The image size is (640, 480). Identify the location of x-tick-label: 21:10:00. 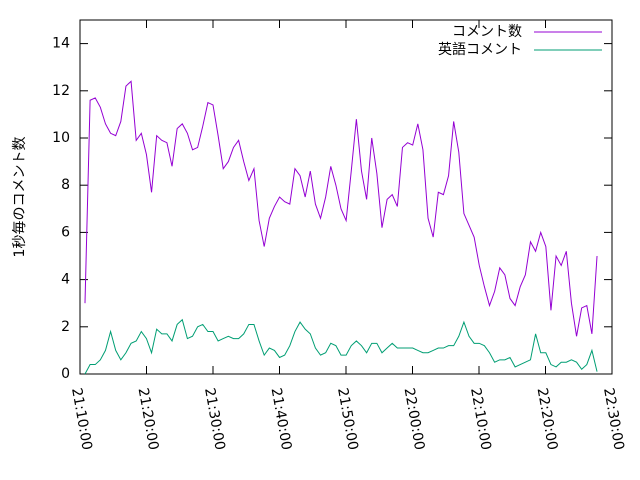
(81, 419).